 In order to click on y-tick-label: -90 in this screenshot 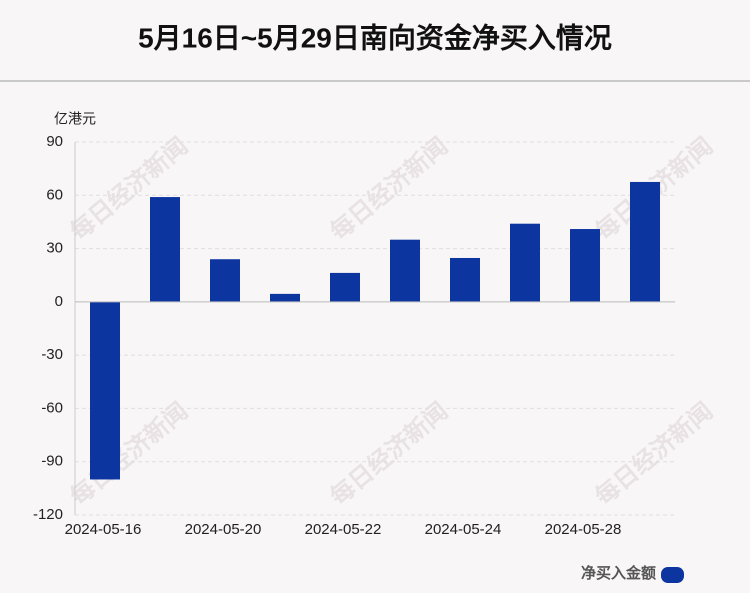, I will do `click(52, 461)`.